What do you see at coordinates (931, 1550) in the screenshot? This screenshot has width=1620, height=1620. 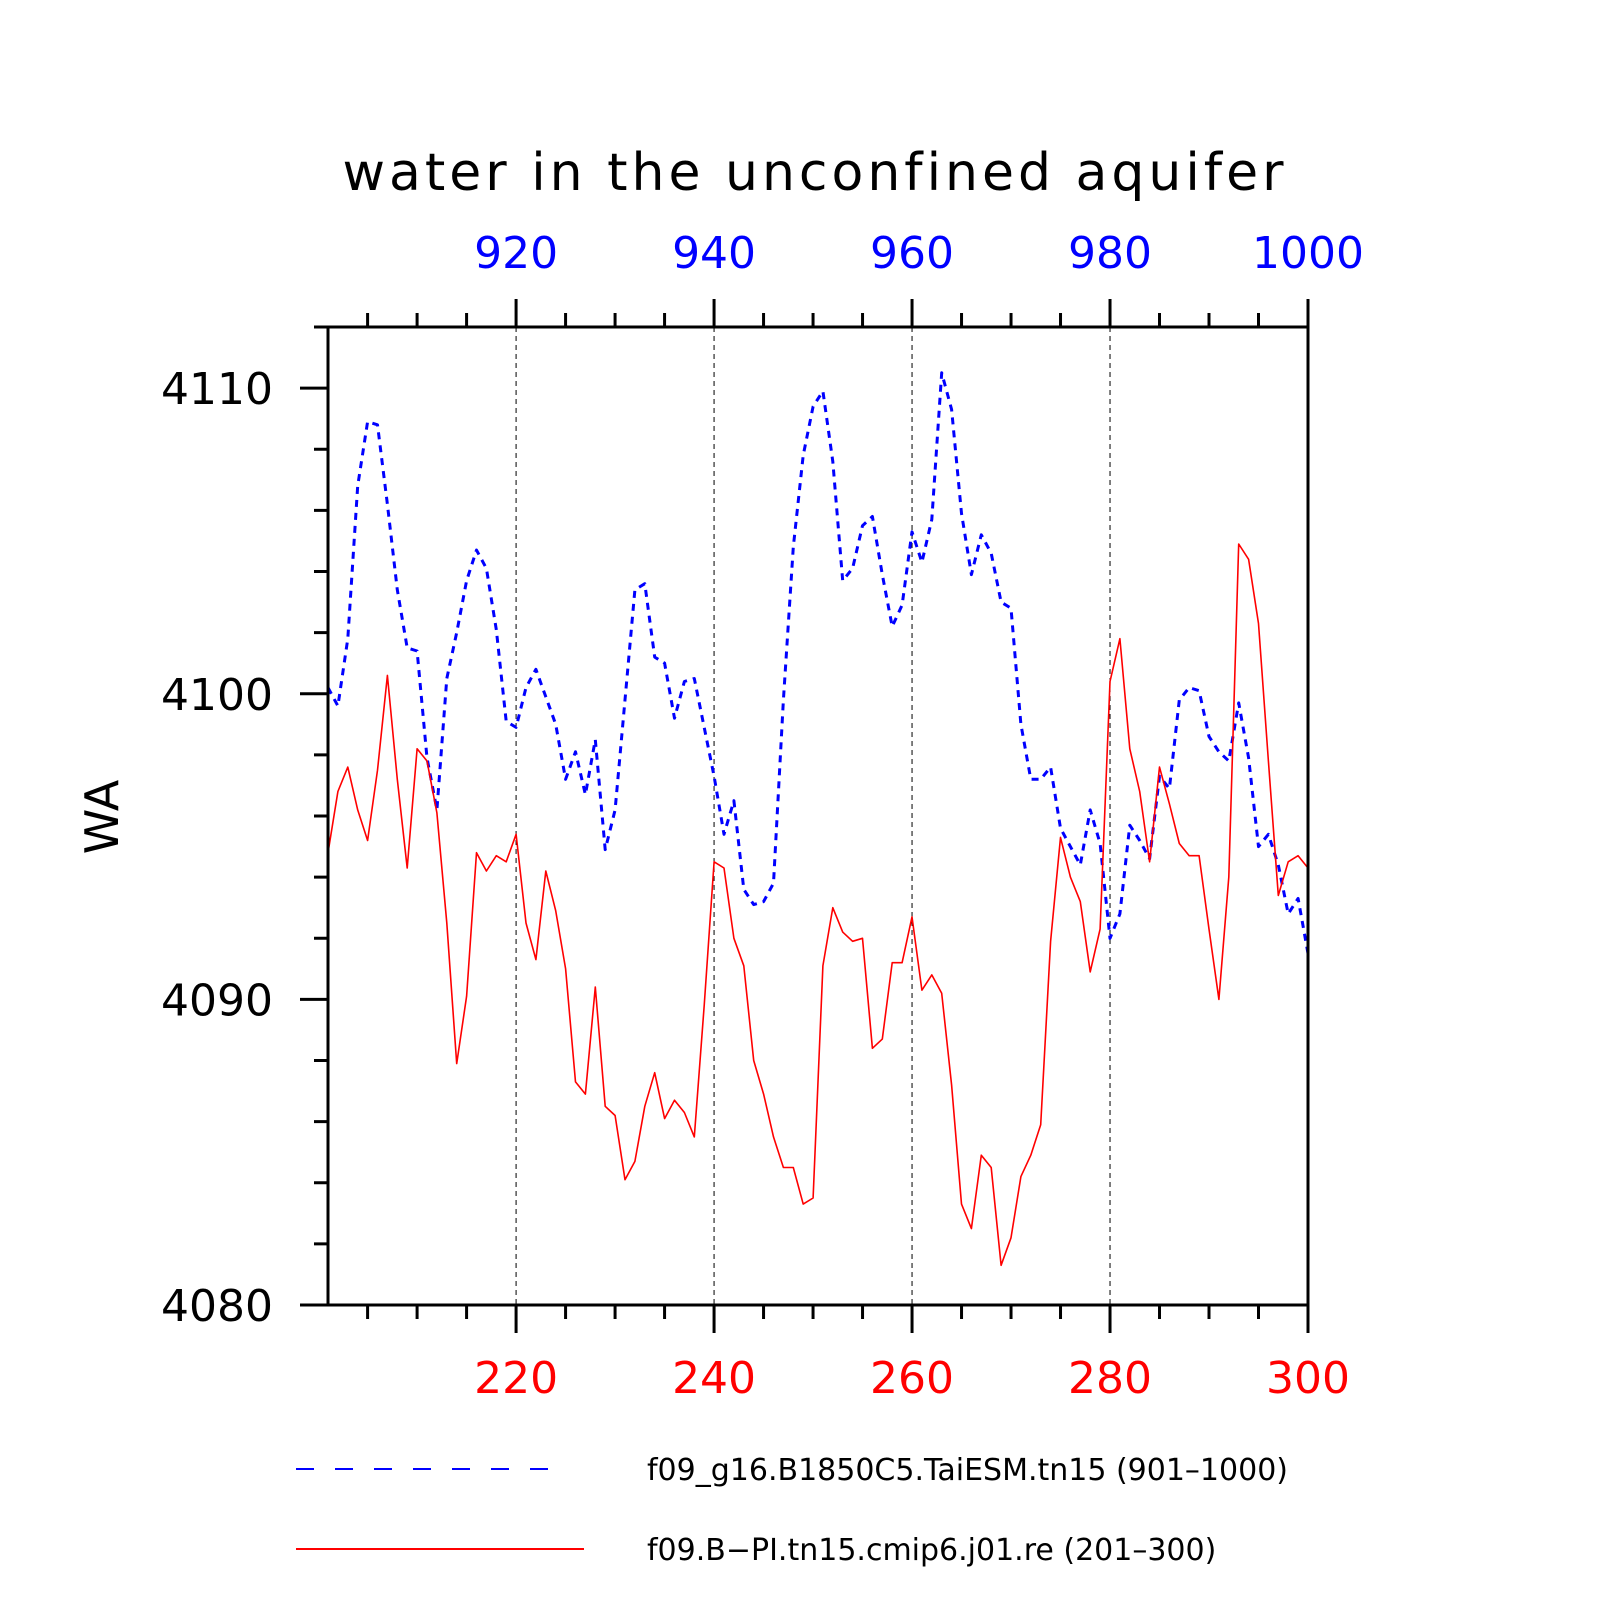 I see `legend-label-red: f09.B−PI.tn15.cmip6.j01.re (201–300)` at bounding box center [931, 1550].